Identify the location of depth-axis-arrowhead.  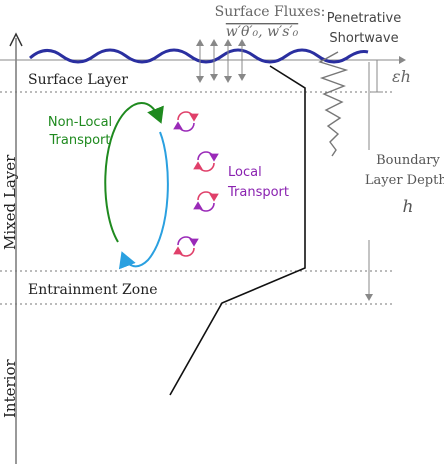
(16, 39).